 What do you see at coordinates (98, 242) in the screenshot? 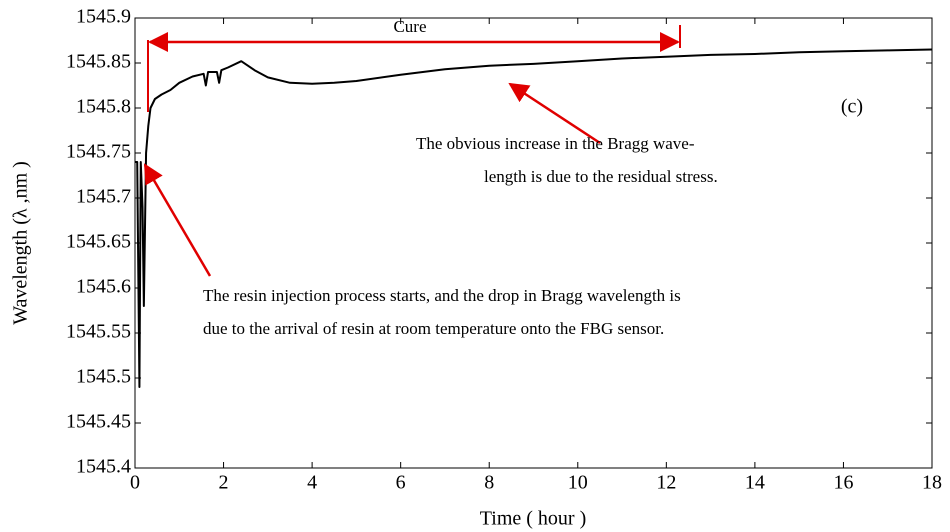
I see `y-tick-label: 1545.65` at bounding box center [98, 242].